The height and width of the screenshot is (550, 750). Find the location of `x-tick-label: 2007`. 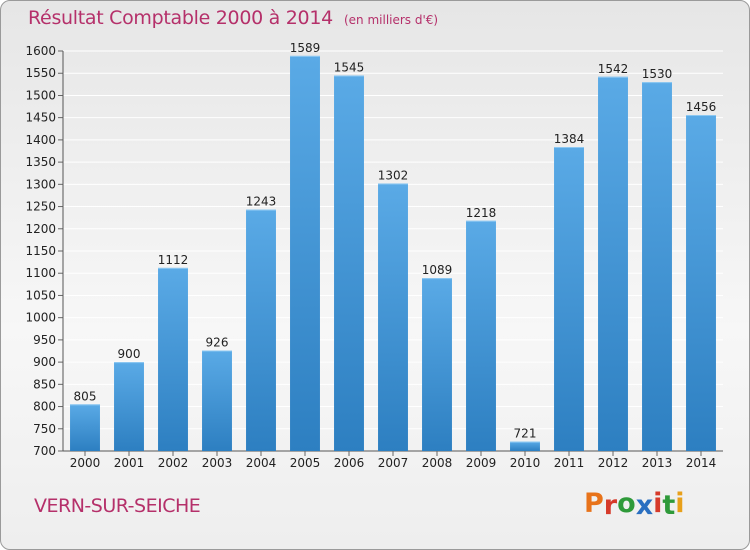

x-tick-label: 2007 is located at coordinates (393, 463).